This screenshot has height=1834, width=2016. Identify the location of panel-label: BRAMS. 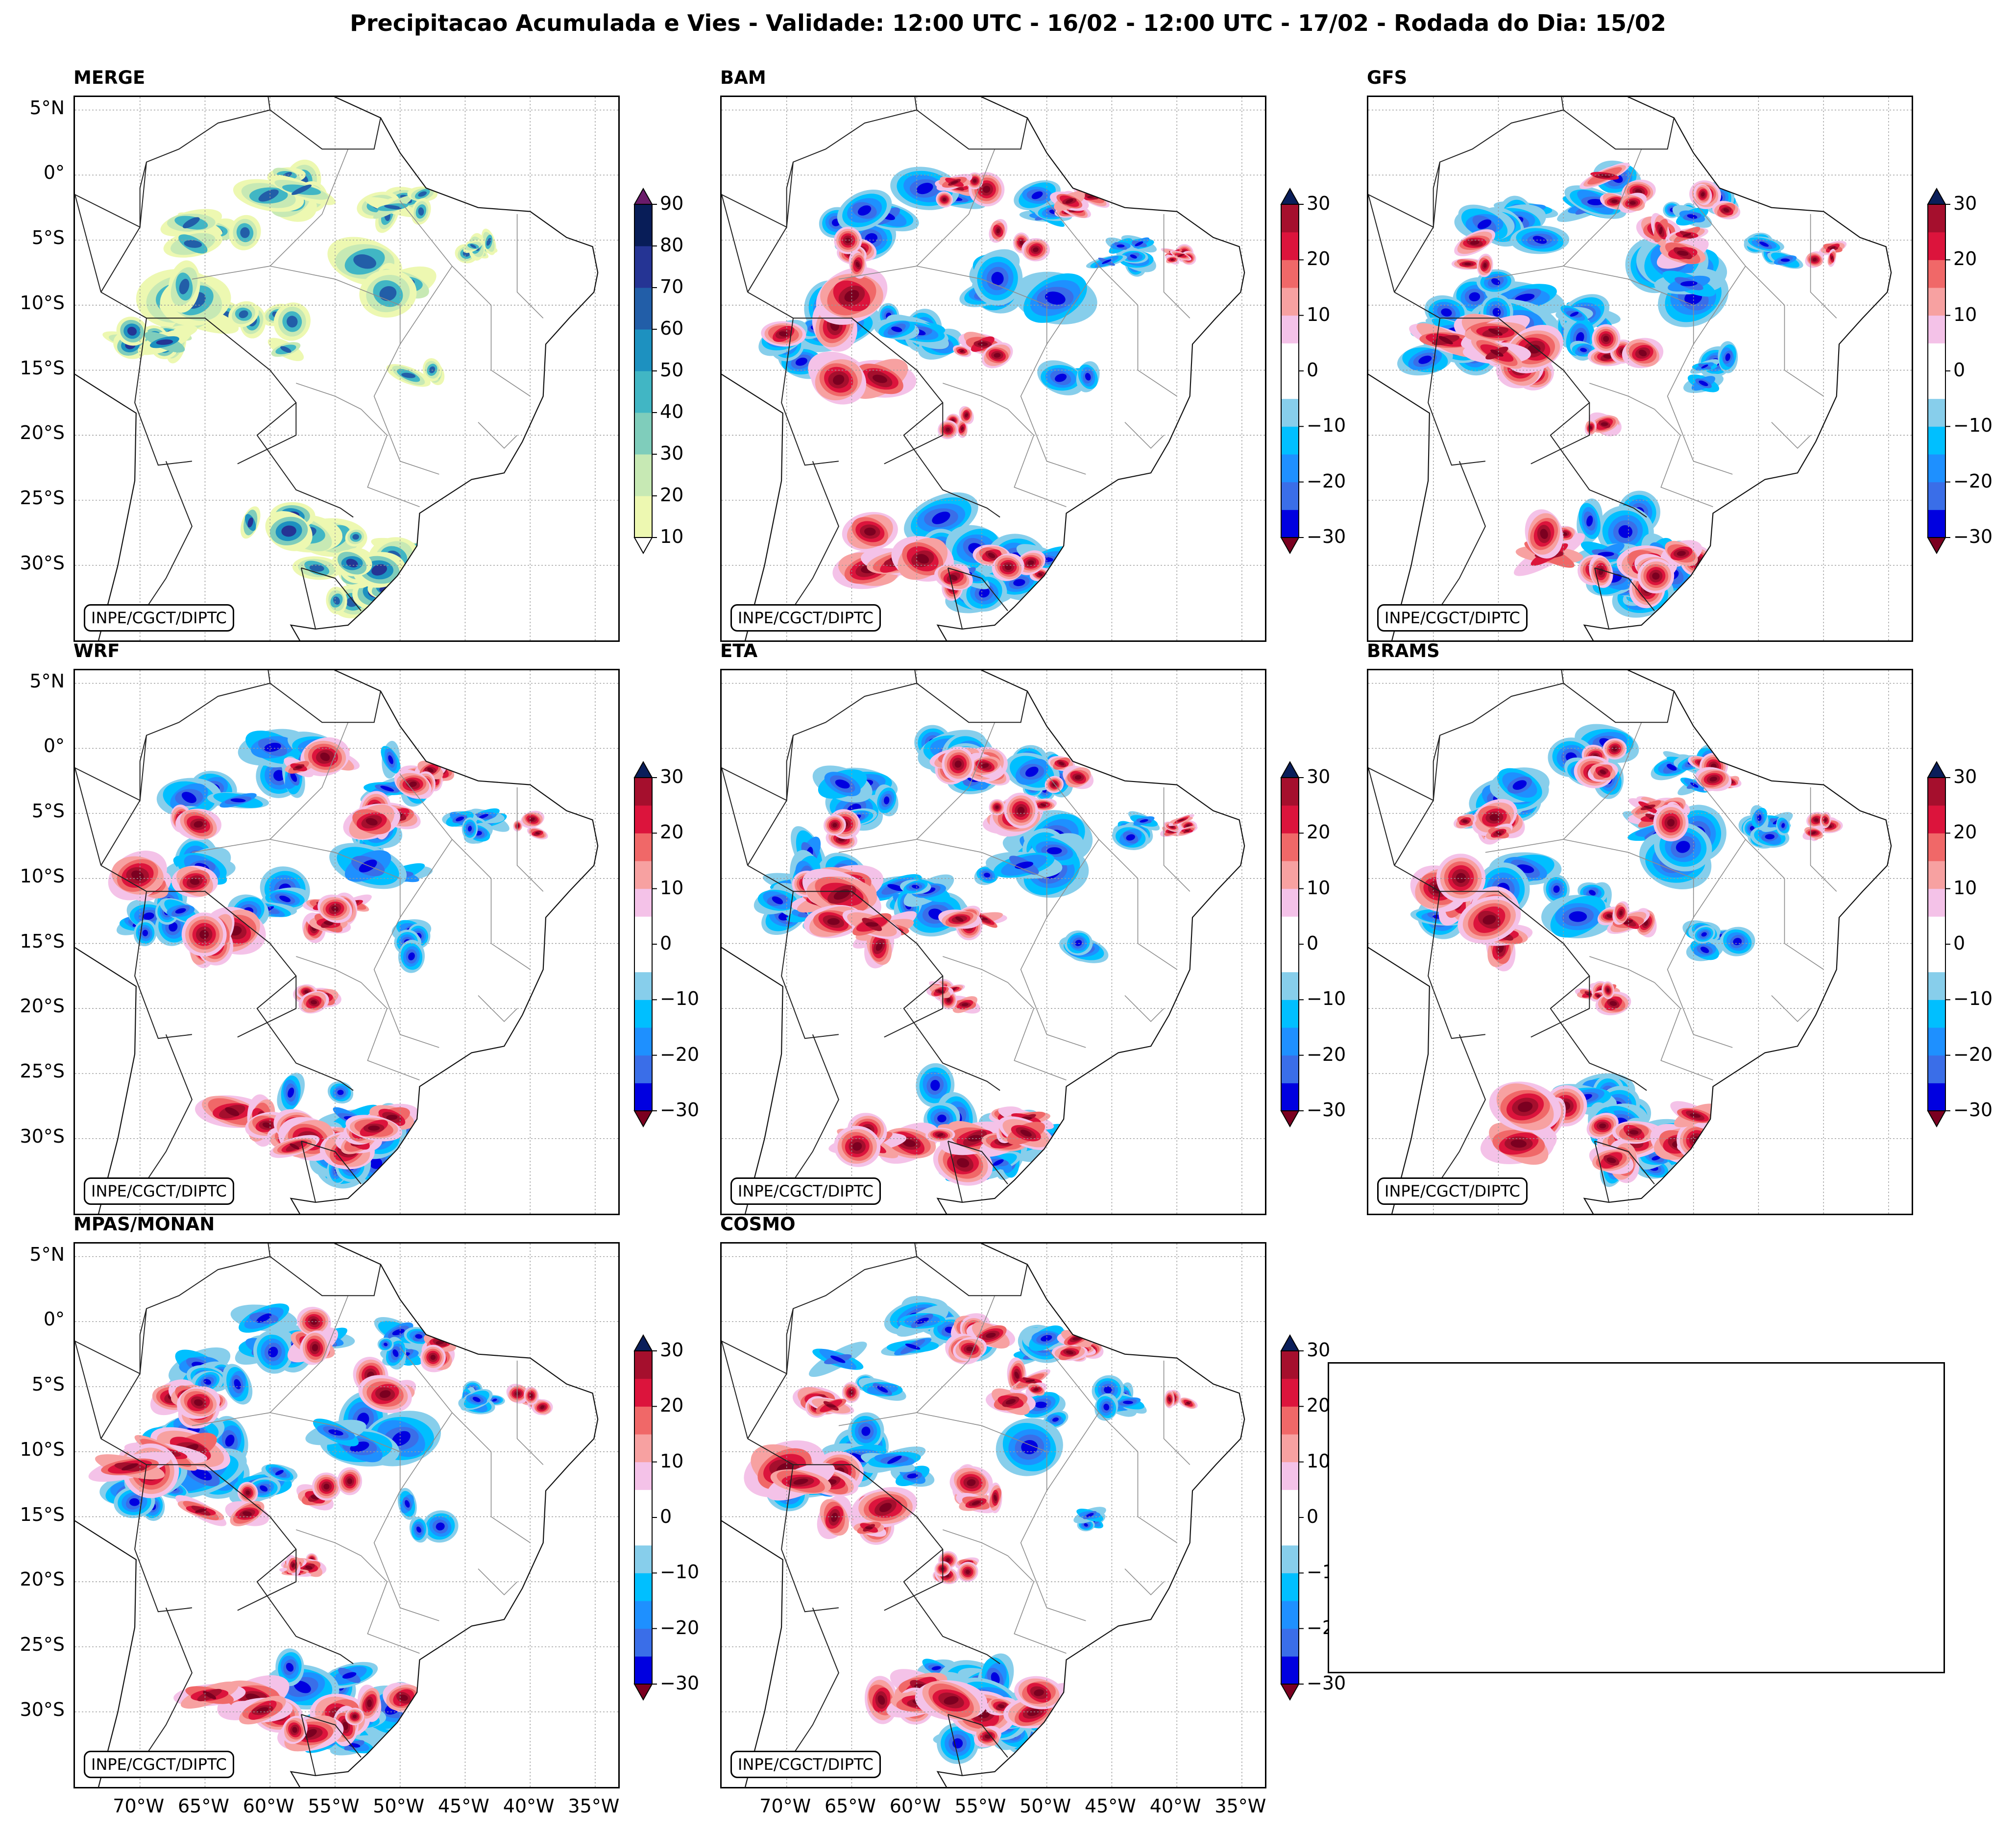
(1403, 650).